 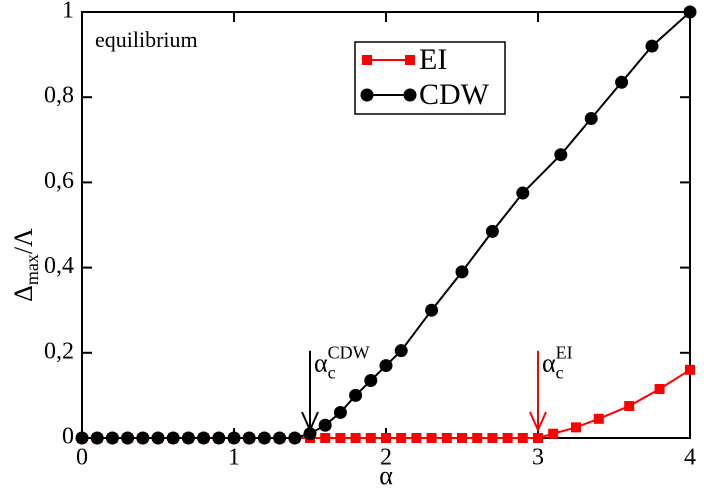 What do you see at coordinates (386, 475) in the screenshot?
I see `x-axis-label: α` at bounding box center [386, 475].